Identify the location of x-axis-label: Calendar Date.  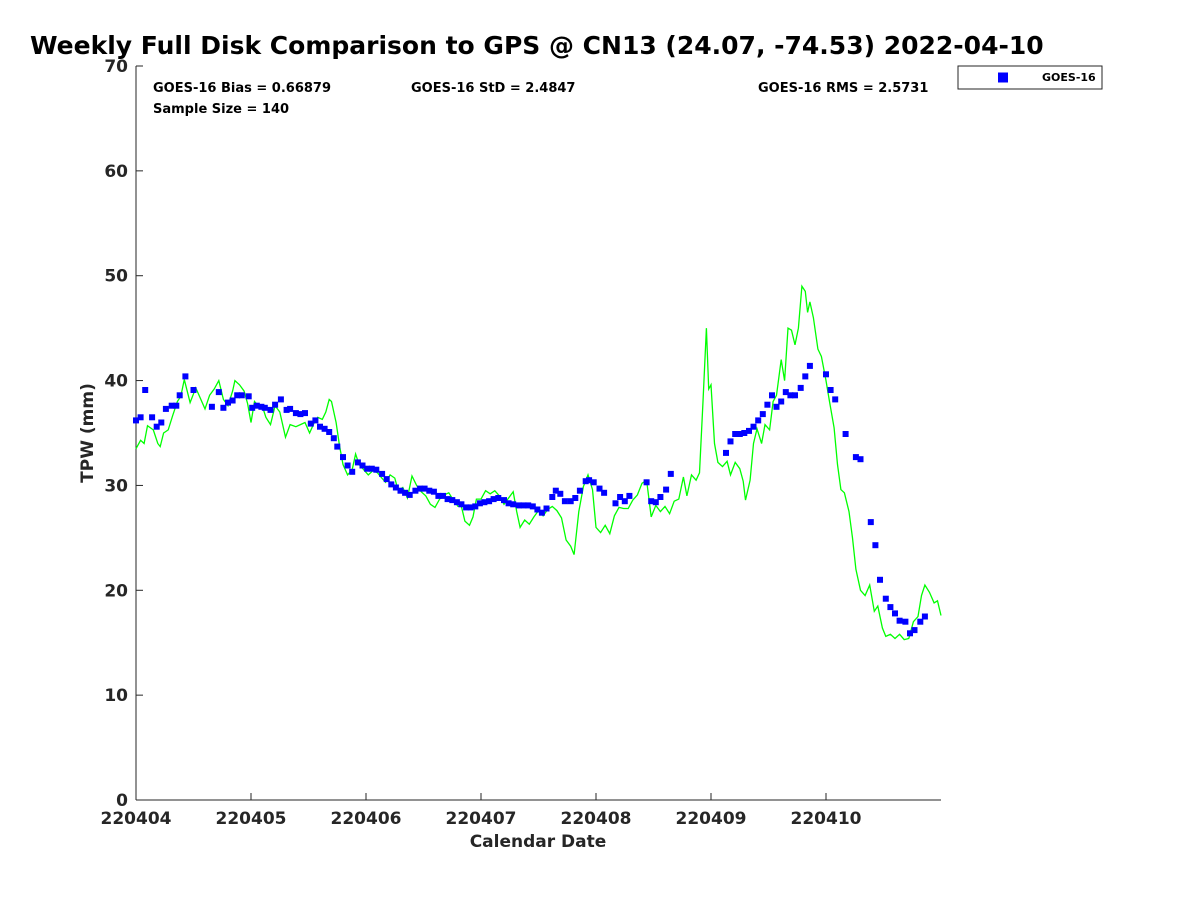
(538, 842).